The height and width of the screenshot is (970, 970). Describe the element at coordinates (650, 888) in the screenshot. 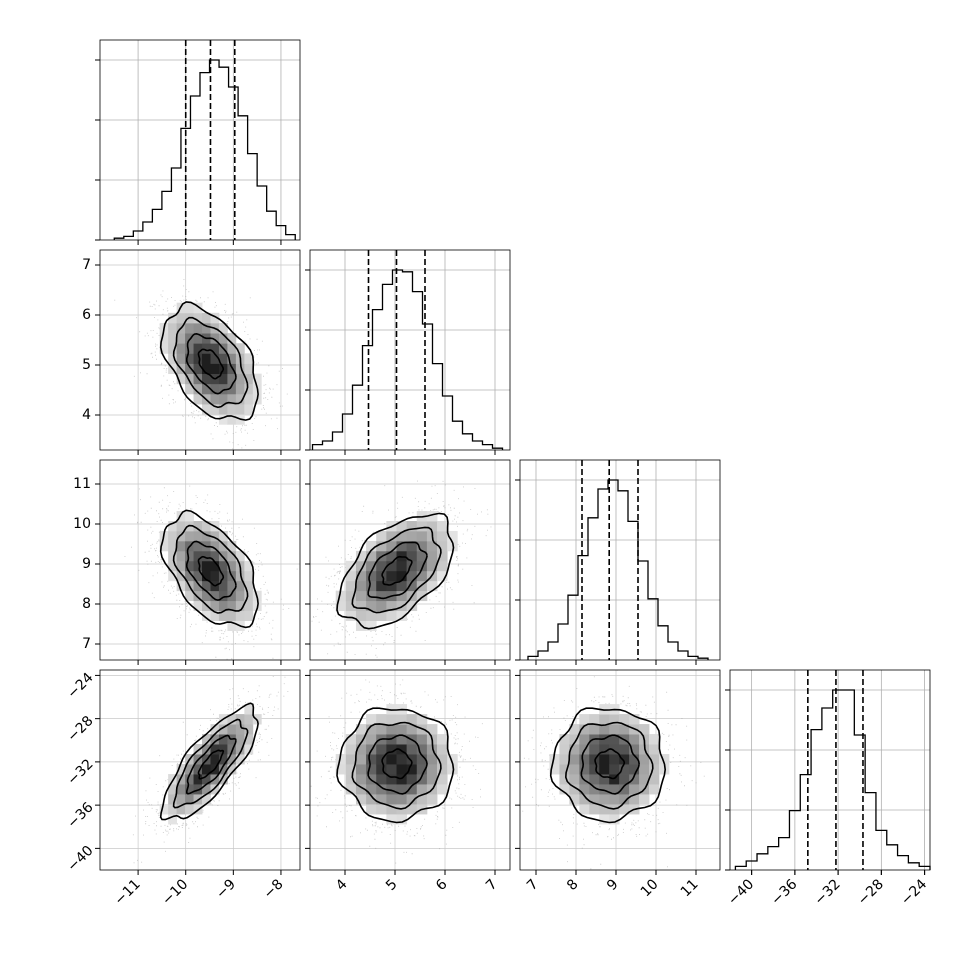

I see `x-tick-label: 10` at that location.